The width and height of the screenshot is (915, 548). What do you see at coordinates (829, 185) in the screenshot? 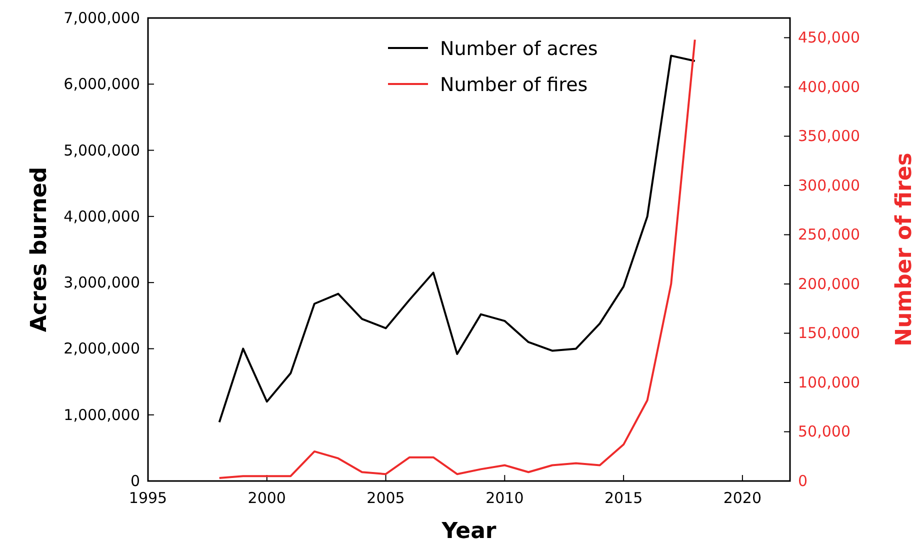
I see `y2-tick-label: 300,000` at bounding box center [829, 185].